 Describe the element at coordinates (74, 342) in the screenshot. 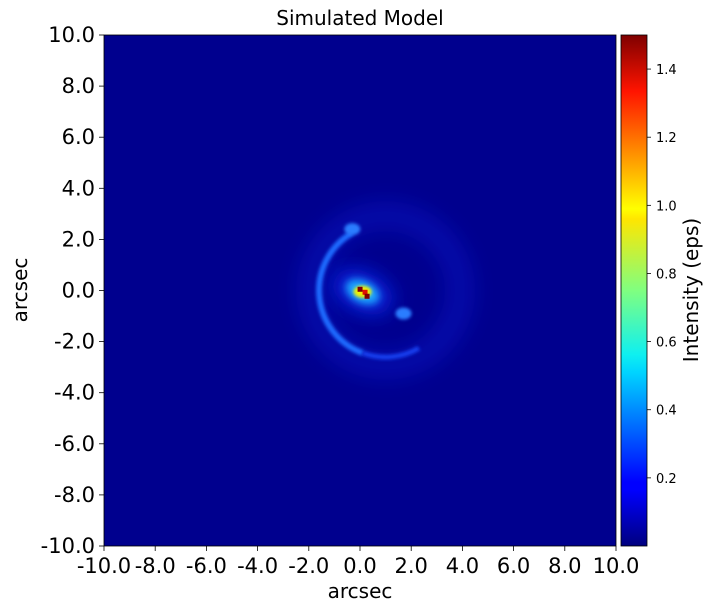

I see `y-tick-label: -2.0` at that location.